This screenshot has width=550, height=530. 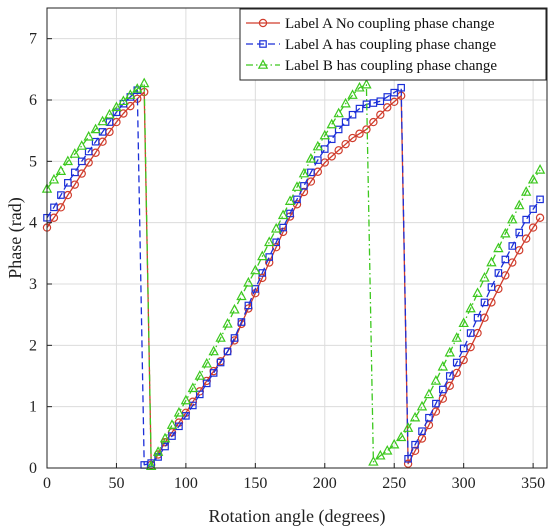 I want to click on legend-entry: Label A No coupling phase change, so click(x=370, y=24).